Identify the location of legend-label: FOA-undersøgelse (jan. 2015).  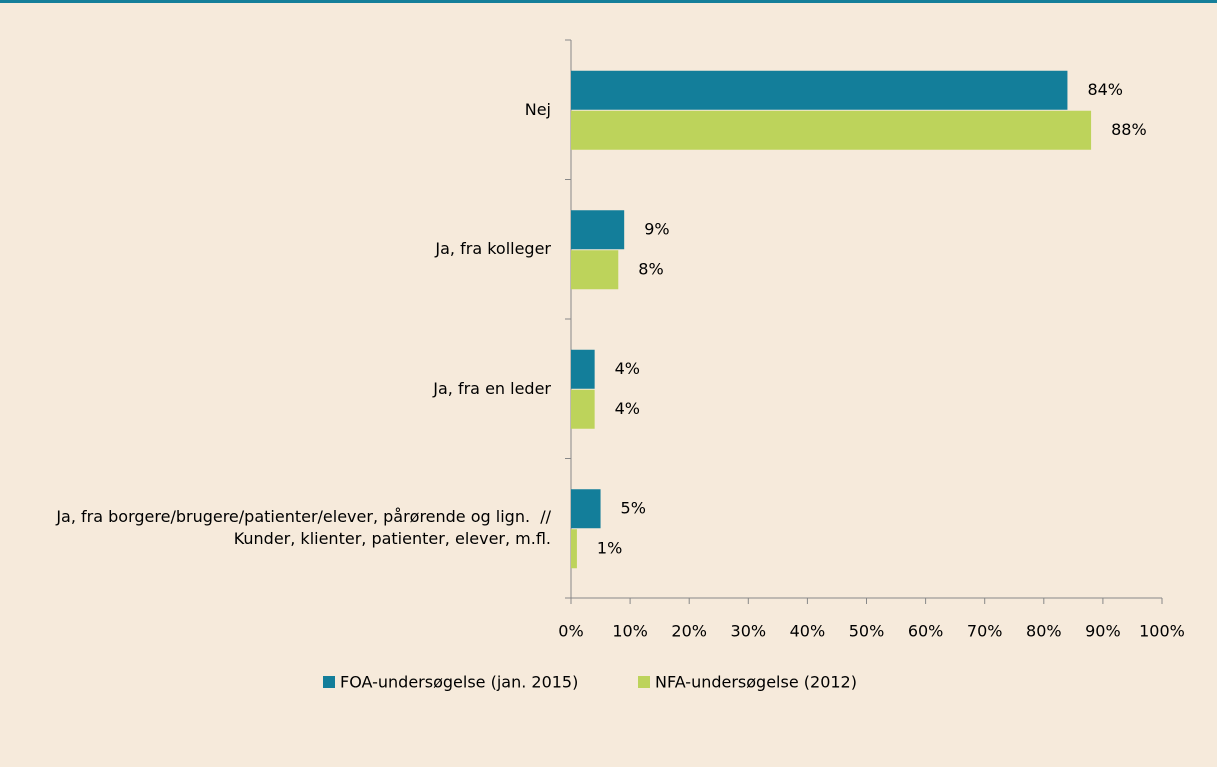
(459, 682).